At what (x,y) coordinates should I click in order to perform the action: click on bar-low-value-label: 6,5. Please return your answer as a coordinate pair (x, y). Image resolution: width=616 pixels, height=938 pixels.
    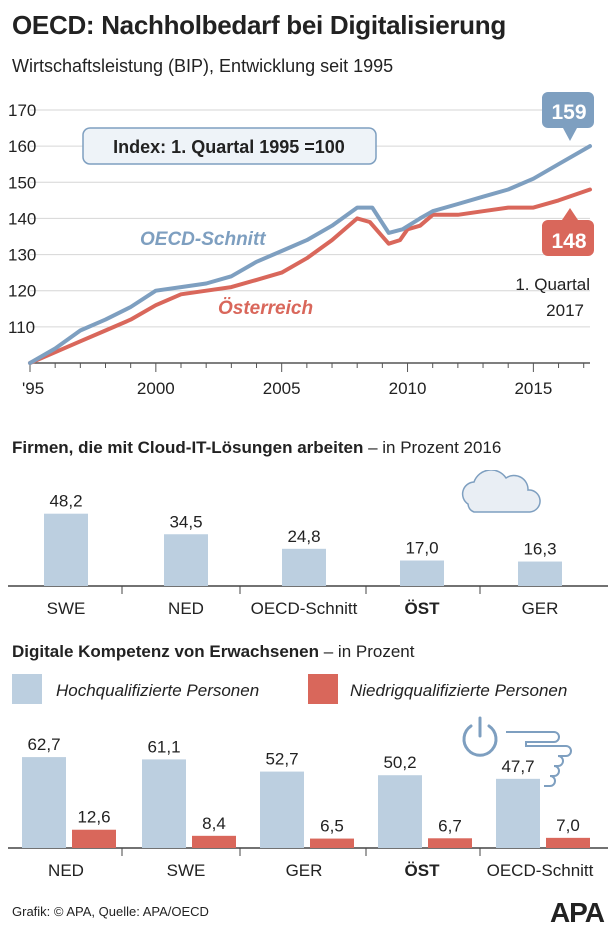
    Looking at the image, I should click on (332, 826).